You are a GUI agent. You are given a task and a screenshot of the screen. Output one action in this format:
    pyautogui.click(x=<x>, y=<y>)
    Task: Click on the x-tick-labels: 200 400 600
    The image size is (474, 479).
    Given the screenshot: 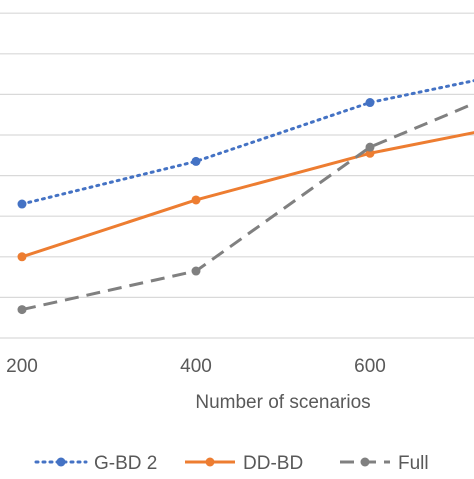 What is the action you would take?
    pyautogui.click(x=196, y=366)
    